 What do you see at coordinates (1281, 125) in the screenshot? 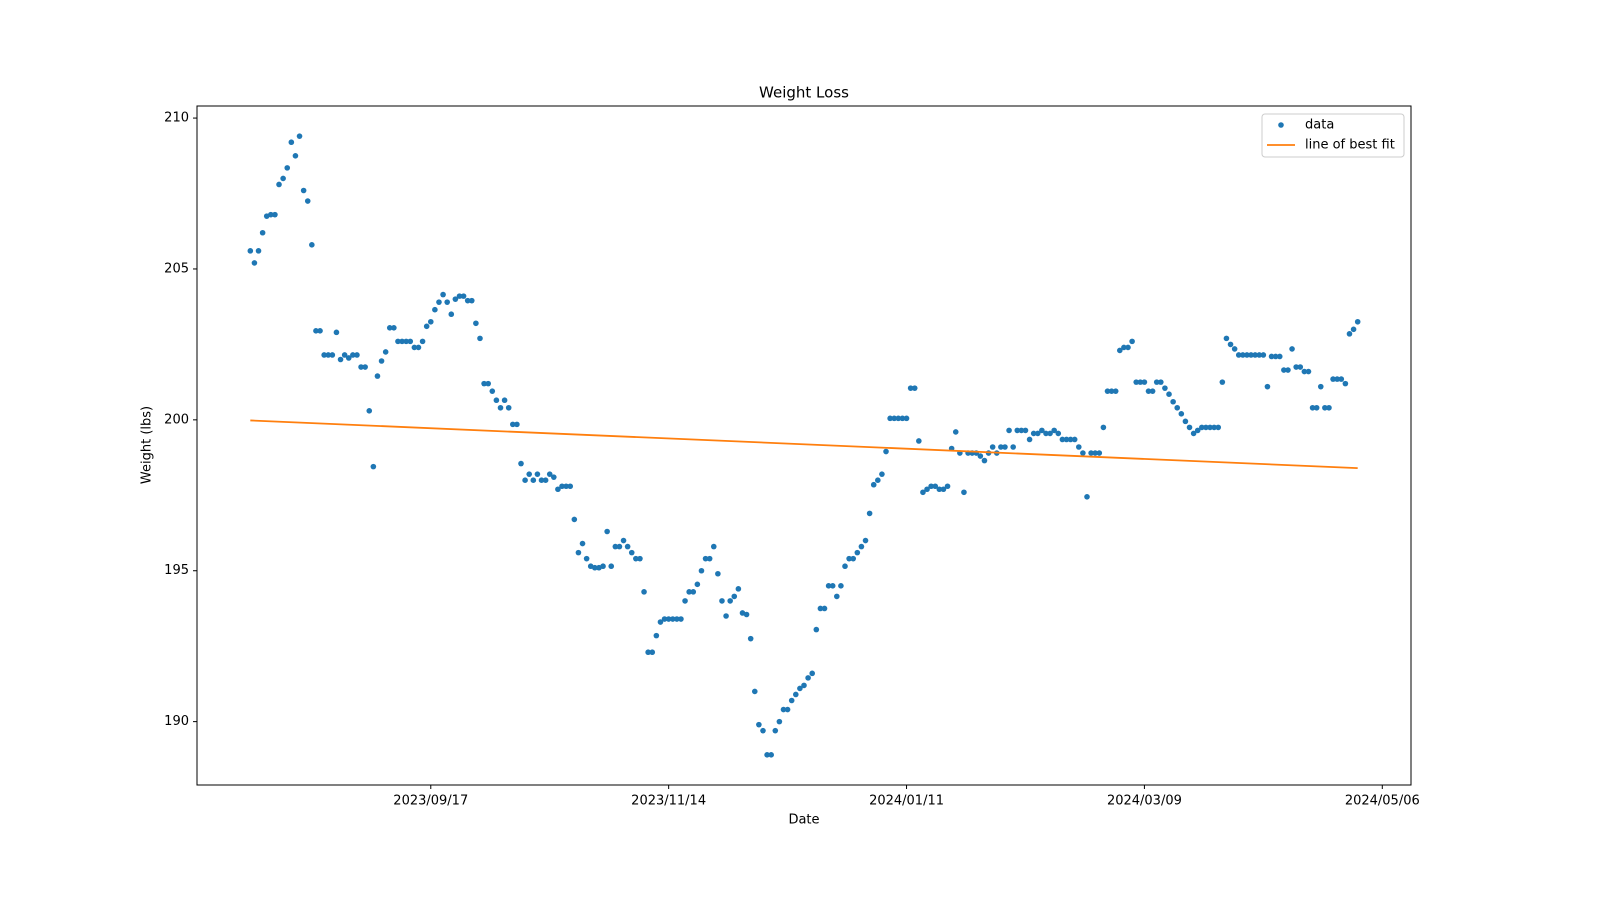
I see `legend-swatch` at bounding box center [1281, 125].